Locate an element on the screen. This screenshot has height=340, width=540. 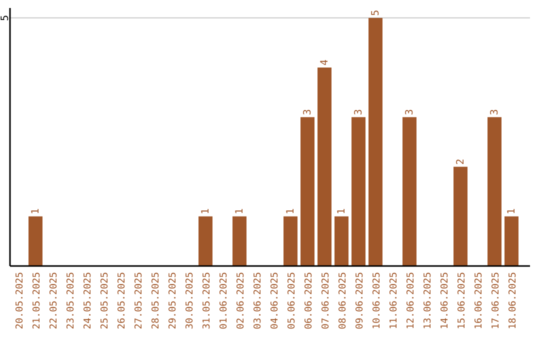
x-tick-label: 11.06.2025 is located at coordinates (394, 301).